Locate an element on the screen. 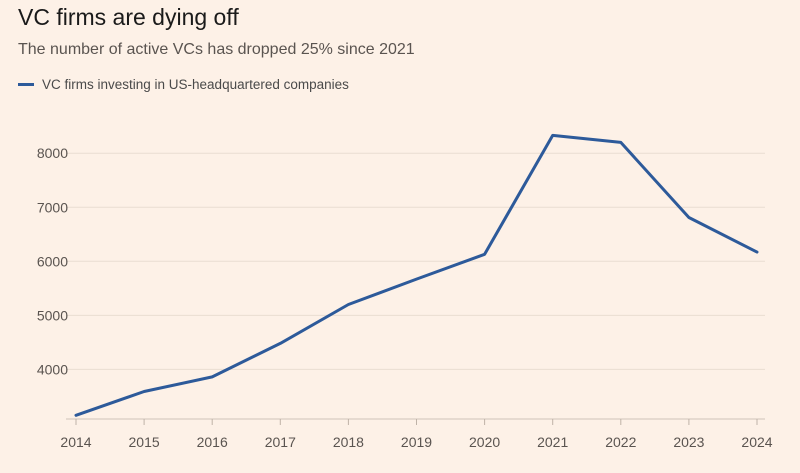  x-tick-label-2019: 2019 is located at coordinates (416, 442).